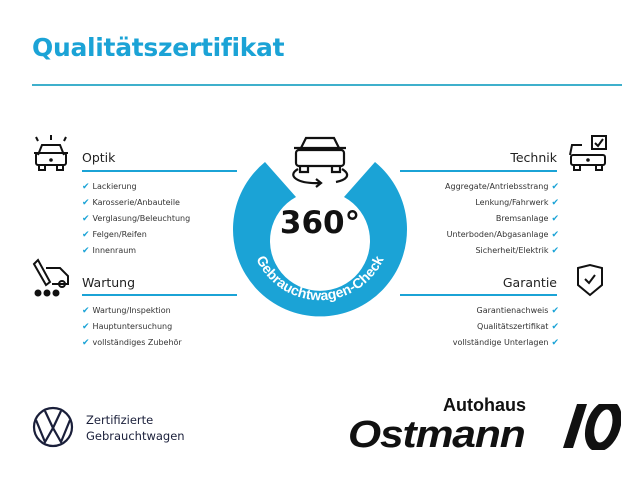 This screenshot has width=640, height=480. What do you see at coordinates (120, 420) in the screenshot?
I see `vw-line1: Zertifizierte` at bounding box center [120, 420].